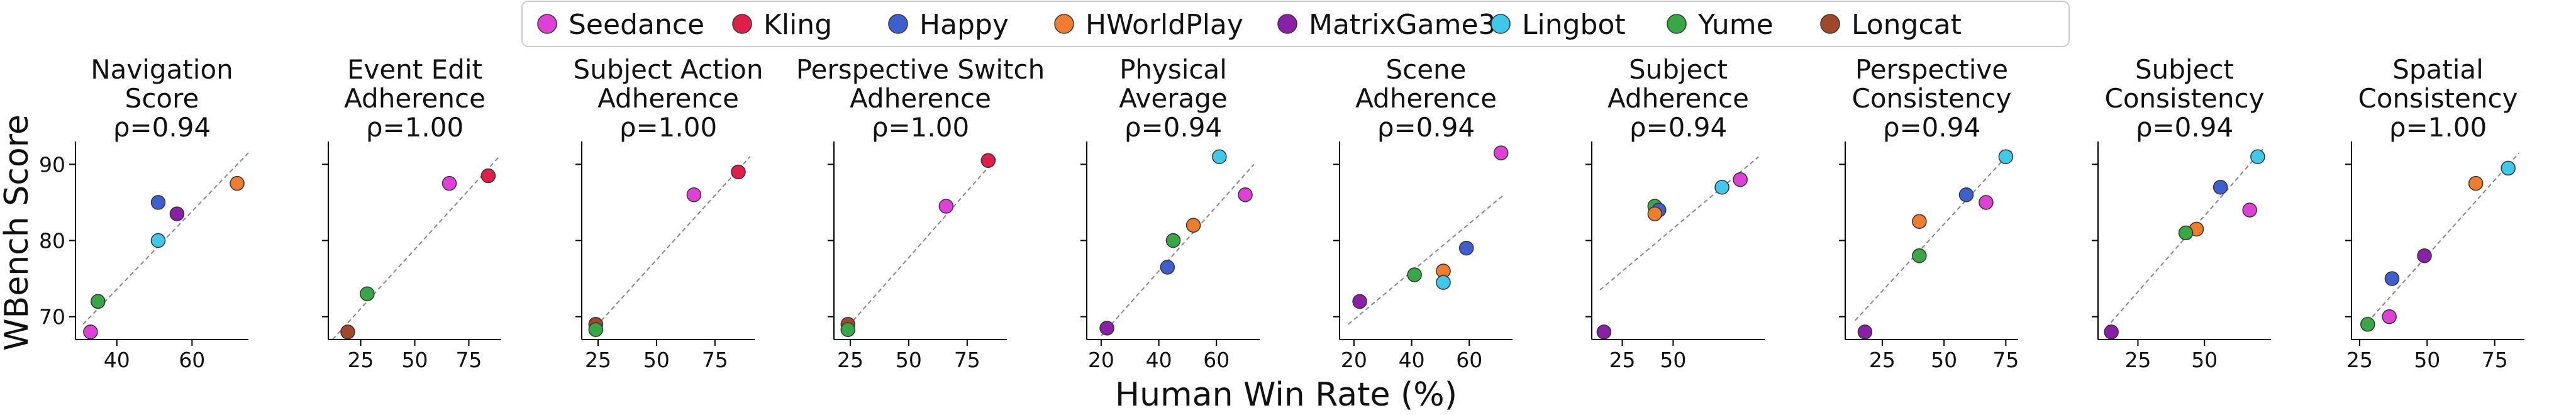 The width and height of the screenshot is (2576, 415). I want to click on x-axis-label: Human Win Rate (%), so click(1286, 395).